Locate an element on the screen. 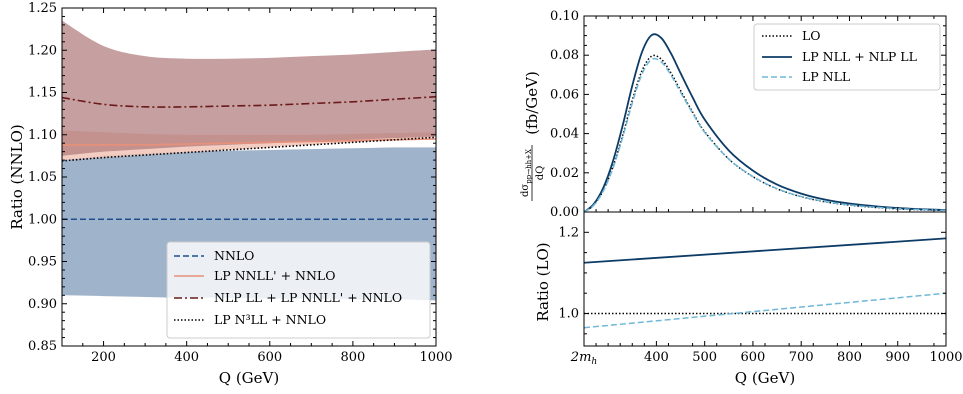  right-x-tick-label: 900 is located at coordinates (897, 357).